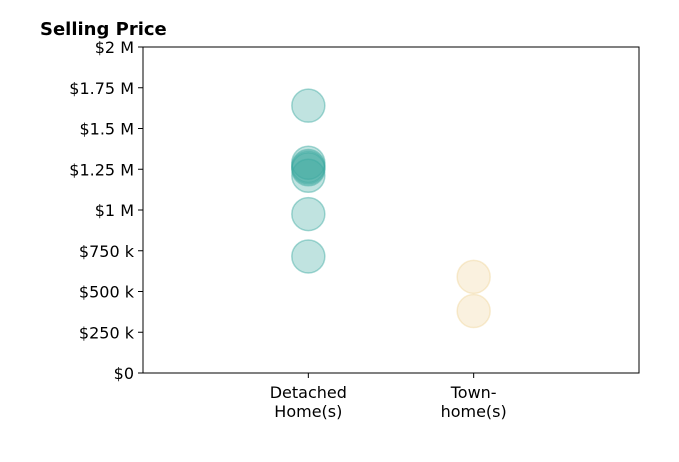 This screenshot has height=462, width=679. I want to click on chart-title: Selling Price, so click(103, 29).